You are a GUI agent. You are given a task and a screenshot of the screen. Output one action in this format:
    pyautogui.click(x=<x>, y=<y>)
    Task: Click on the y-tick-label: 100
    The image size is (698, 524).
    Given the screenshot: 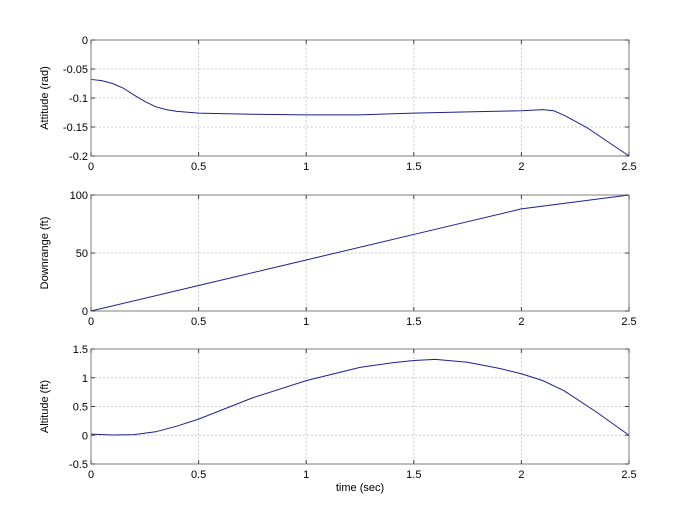 What is the action you would take?
    pyautogui.click(x=79, y=196)
    